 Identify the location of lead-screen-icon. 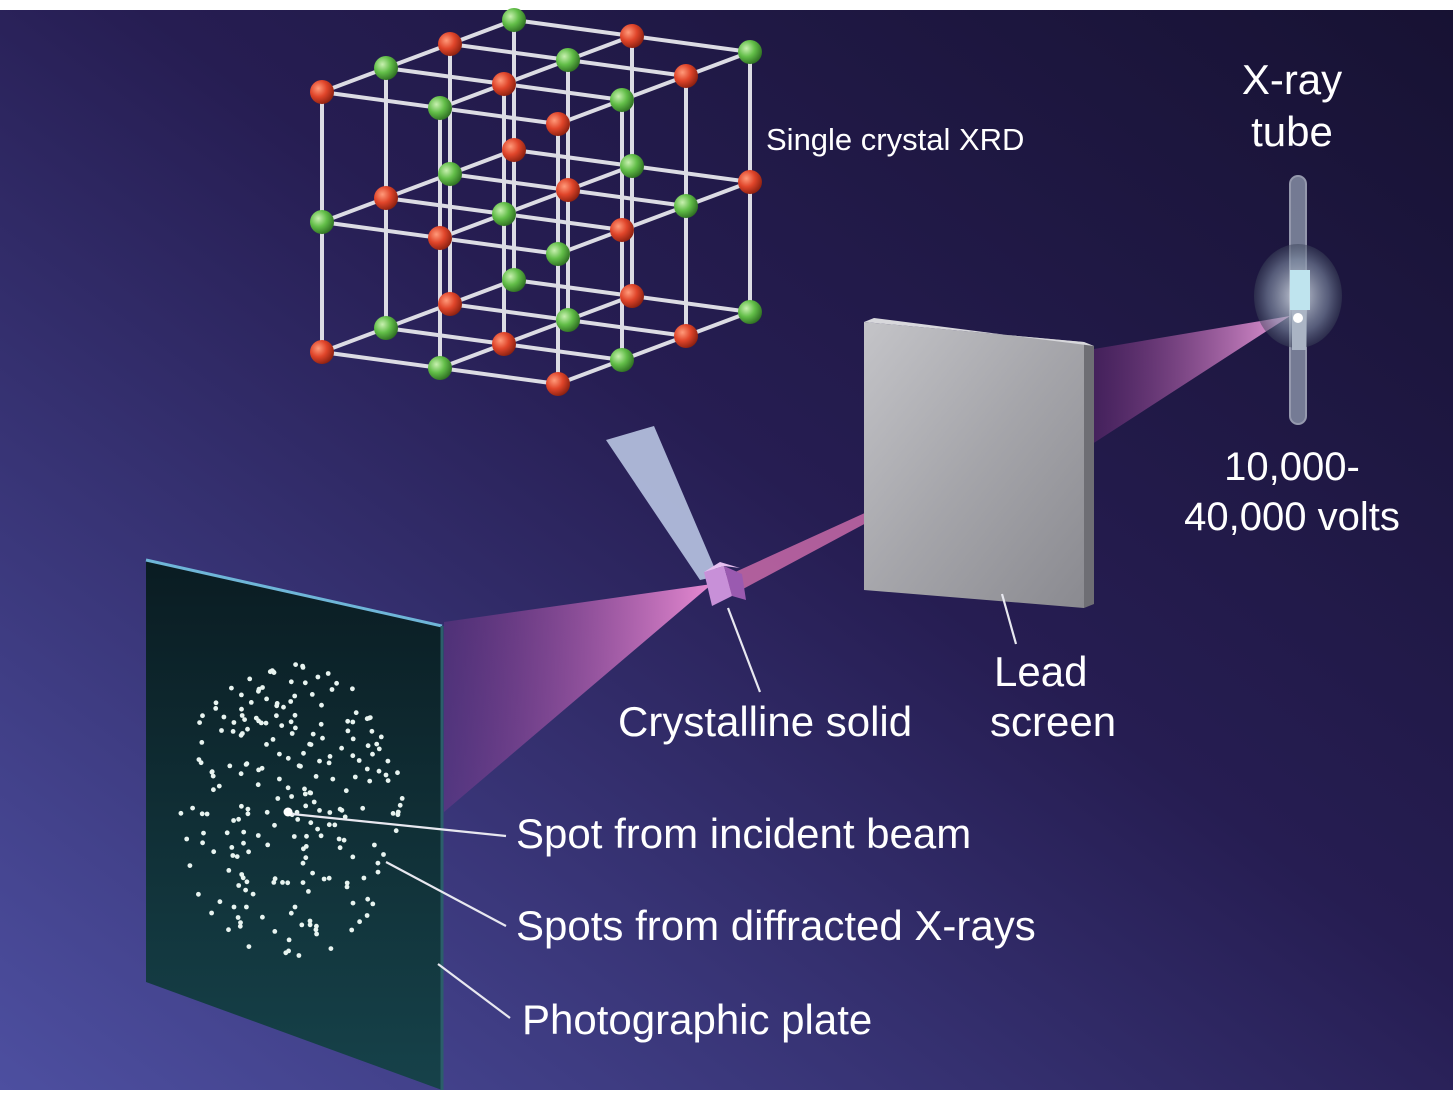
(979, 463).